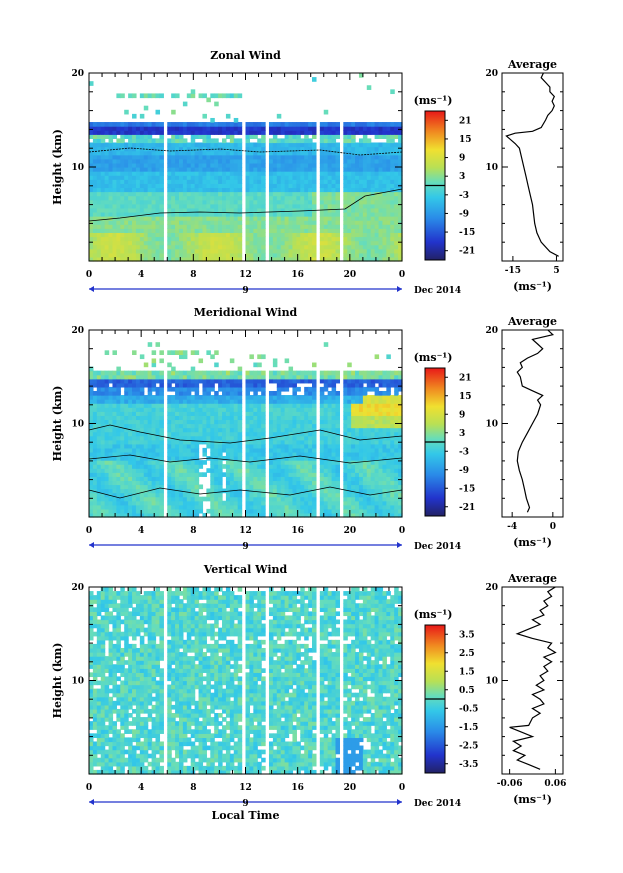 The image size is (623, 873). What do you see at coordinates (464, 196) in the screenshot?
I see `colorbar-tick-label: -3` at bounding box center [464, 196].